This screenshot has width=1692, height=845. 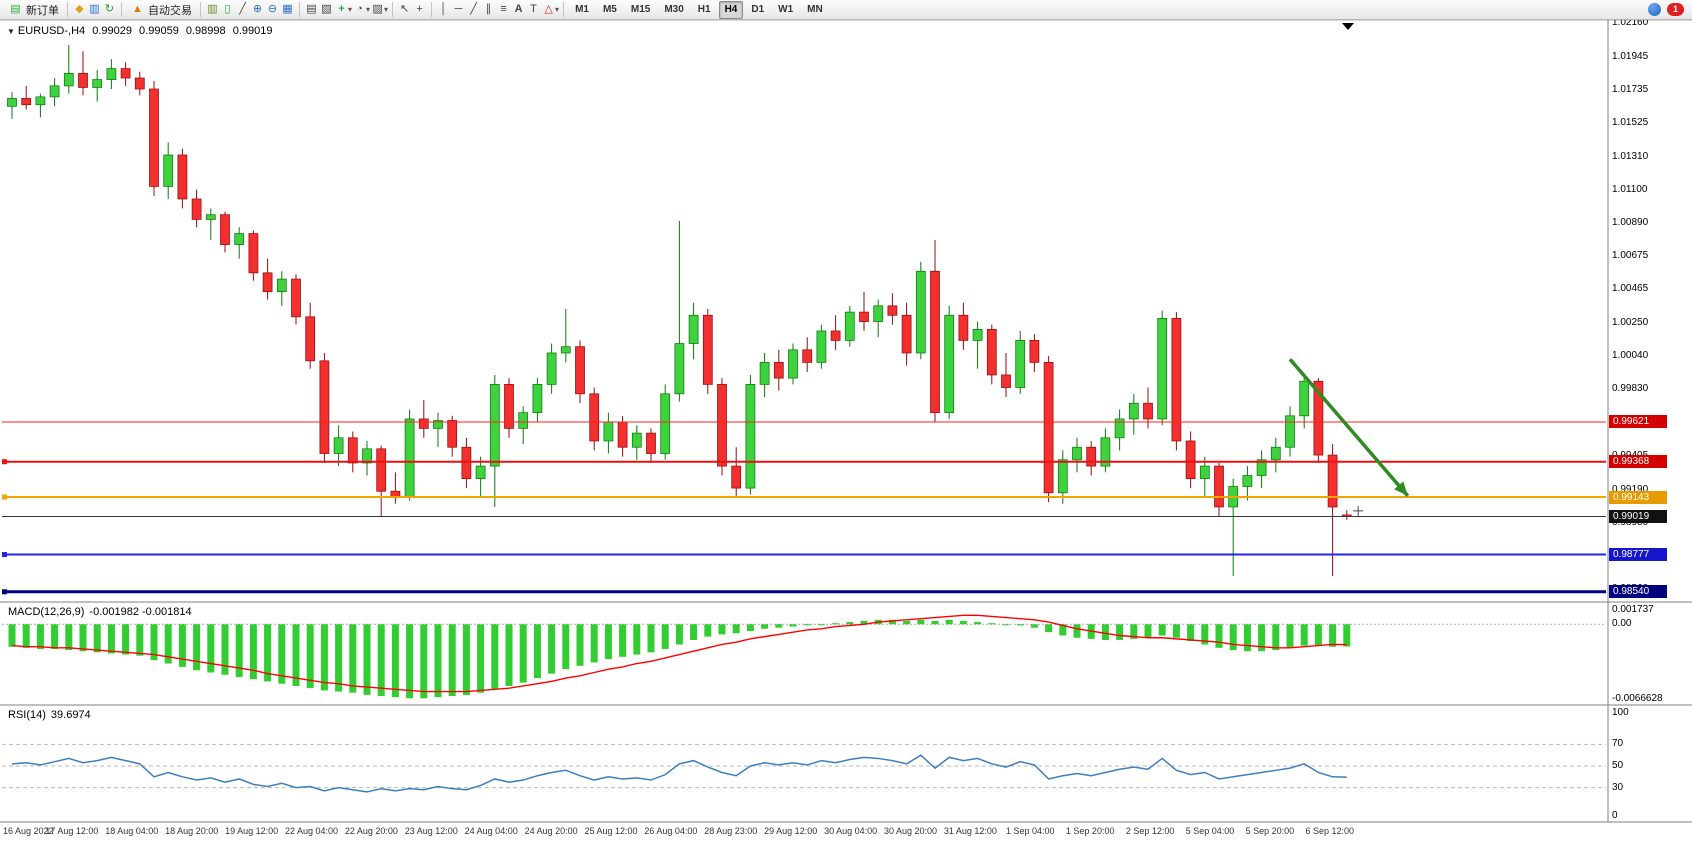 What do you see at coordinates (458, 9) in the screenshot?
I see `horizontal-line-tool-icon: ─` at bounding box center [458, 9].